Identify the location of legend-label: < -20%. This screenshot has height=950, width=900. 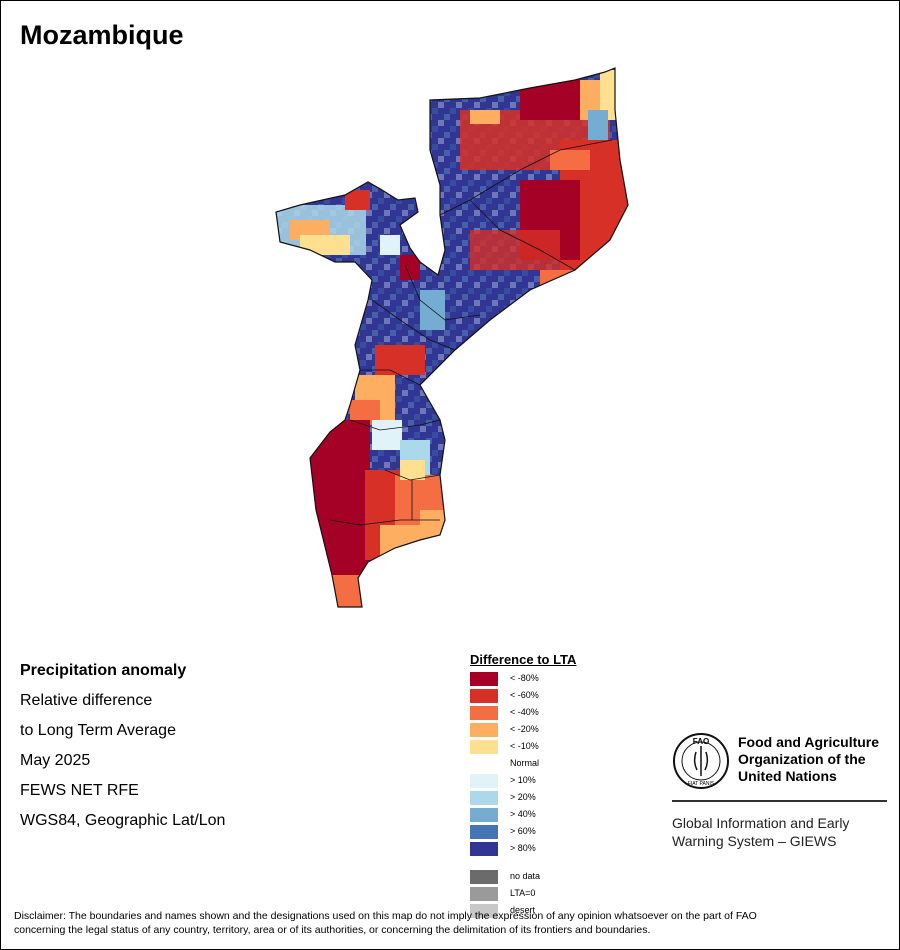
(524, 729).